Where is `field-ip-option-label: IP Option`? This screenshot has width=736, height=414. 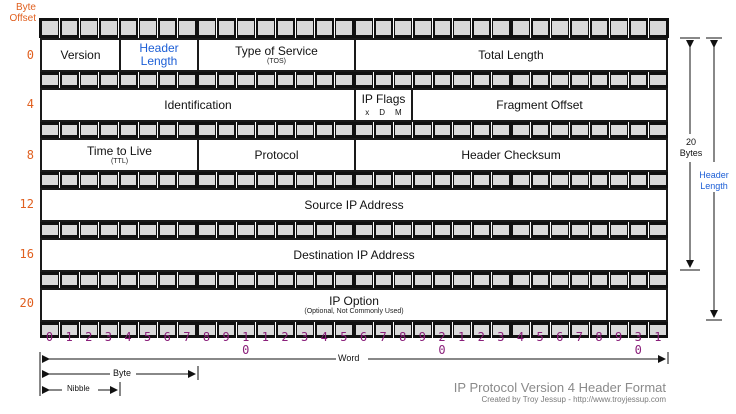
field-ip-option-label: IP Option is located at coordinates (354, 300).